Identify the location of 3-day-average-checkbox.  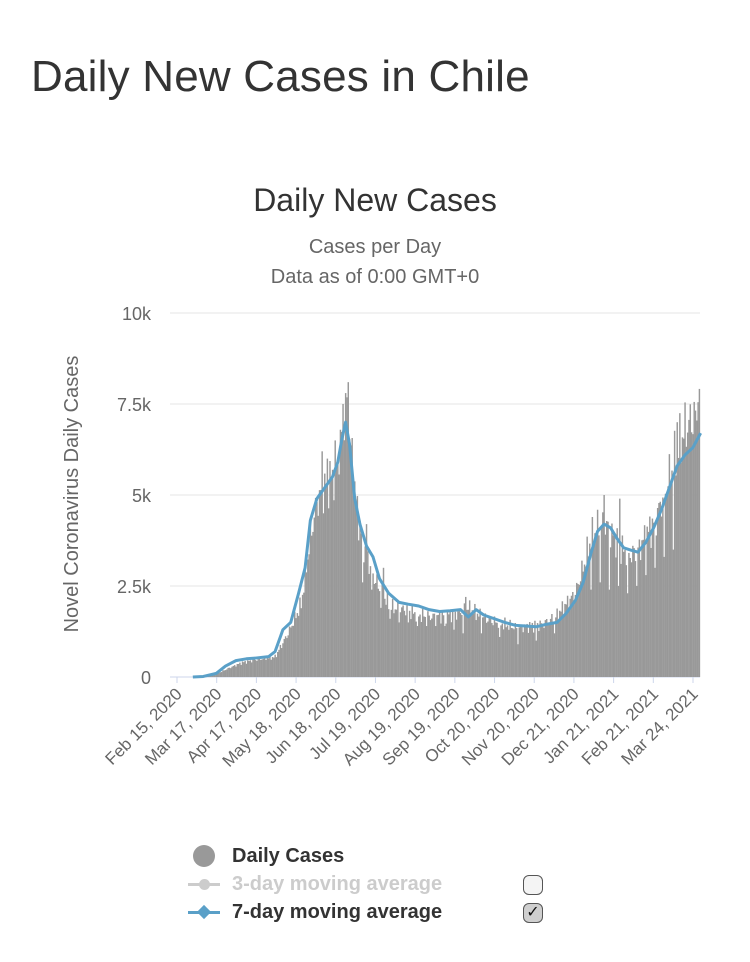
(533, 885).